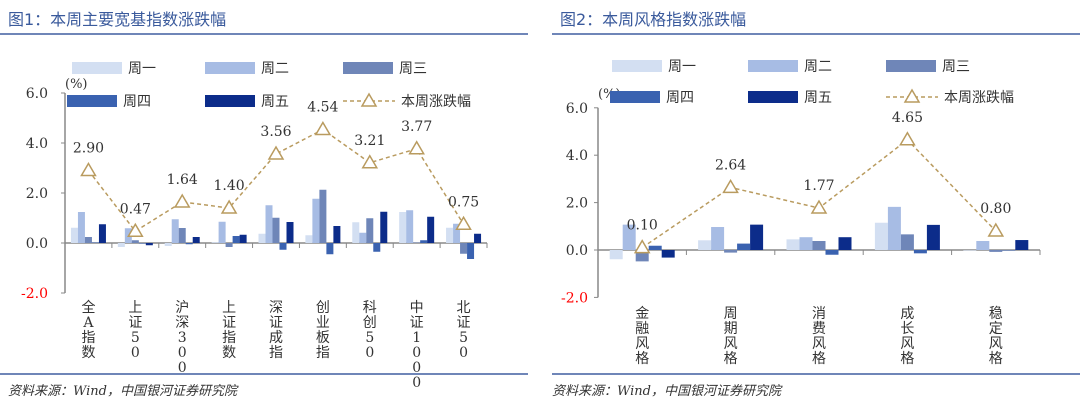 This screenshot has width=1080, height=402. Describe the element at coordinates (773, 66) in the screenshot. I see `chart2-legend-swatch-周二` at that location.